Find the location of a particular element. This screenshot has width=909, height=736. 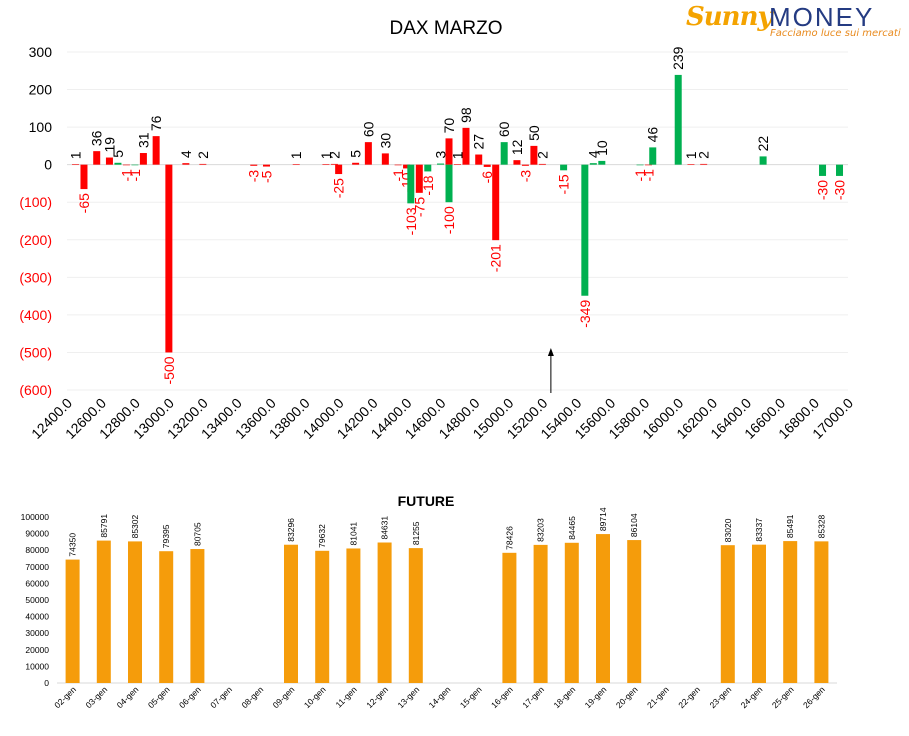

future-x-tick-label: 16-gen is located at coordinates (502, 697).